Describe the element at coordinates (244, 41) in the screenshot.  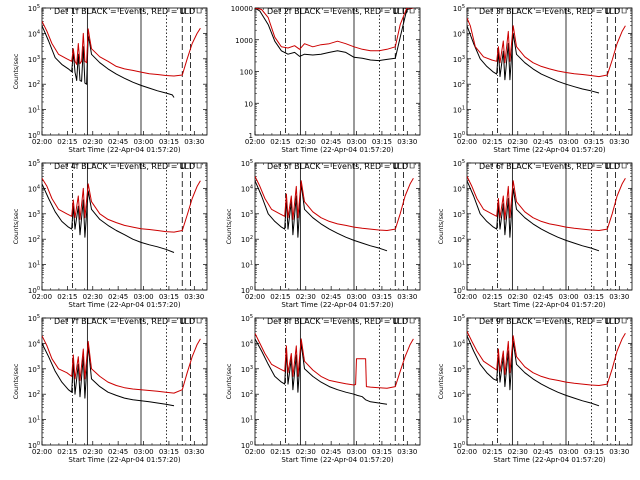
I see `y-tick-label: 1000` at that location.